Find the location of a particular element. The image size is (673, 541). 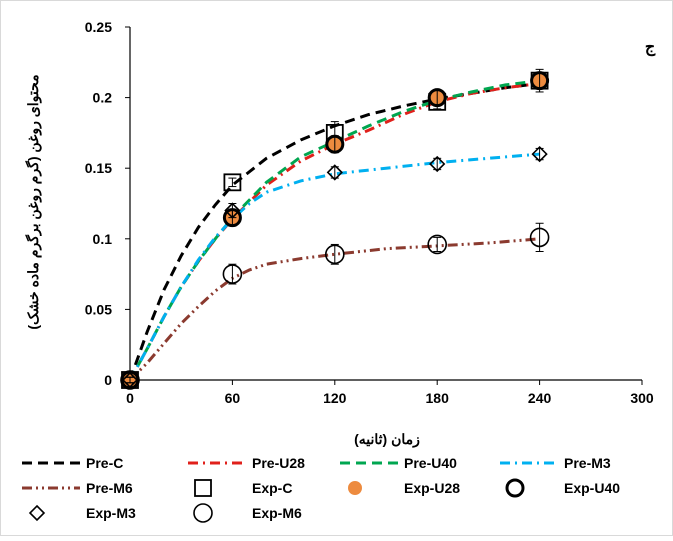

y-tick-label: 0.1 is located at coordinates (103, 239).